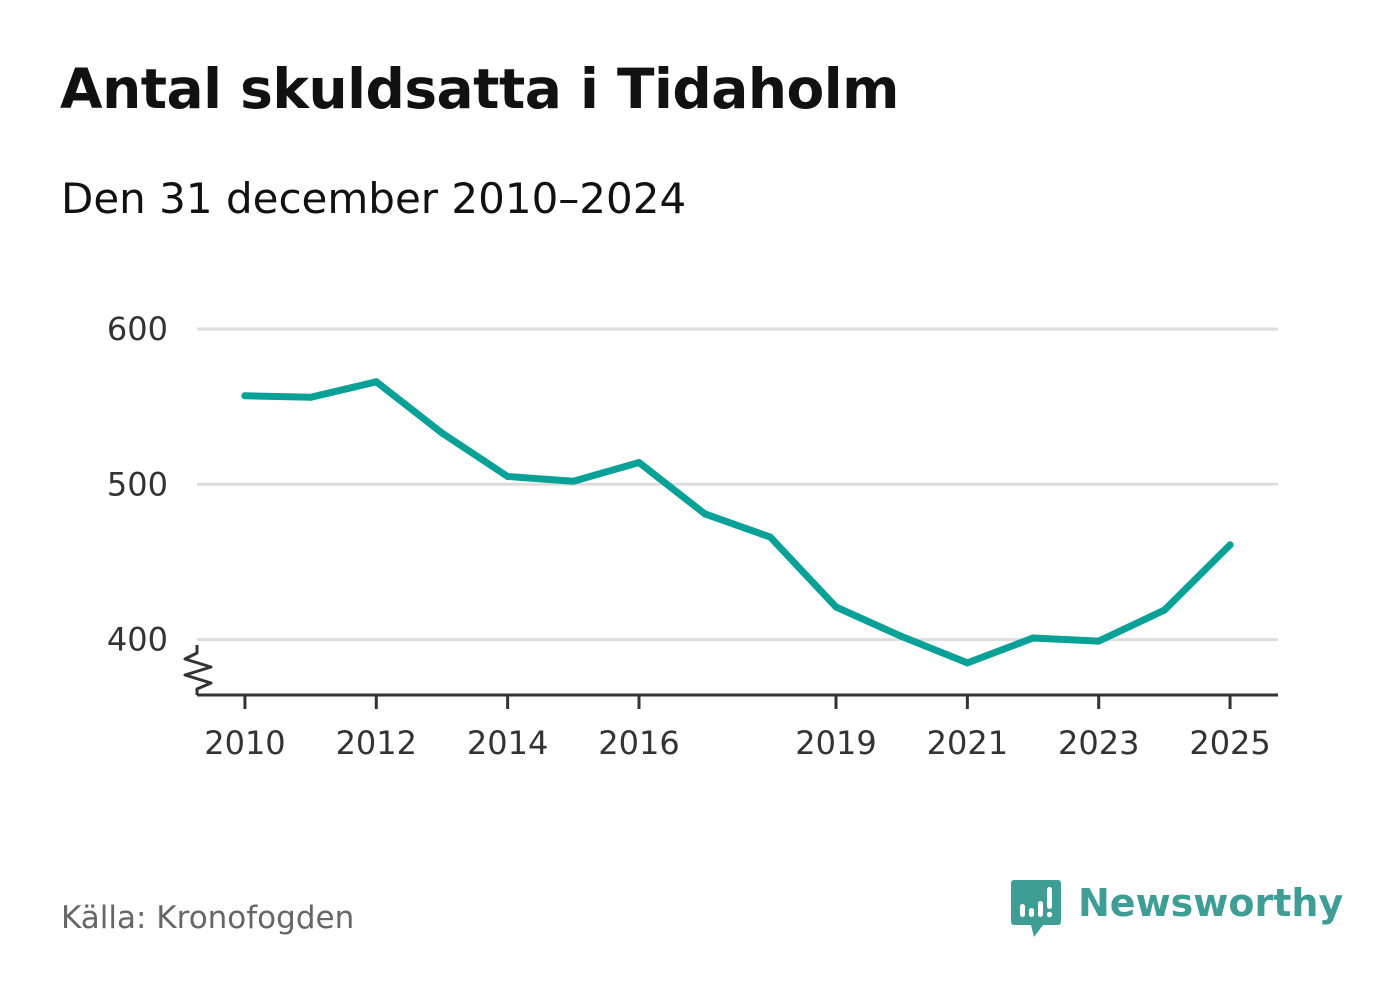  What do you see at coordinates (311, 397) in the screenshot?
I see `data-point-2011` at bounding box center [311, 397].